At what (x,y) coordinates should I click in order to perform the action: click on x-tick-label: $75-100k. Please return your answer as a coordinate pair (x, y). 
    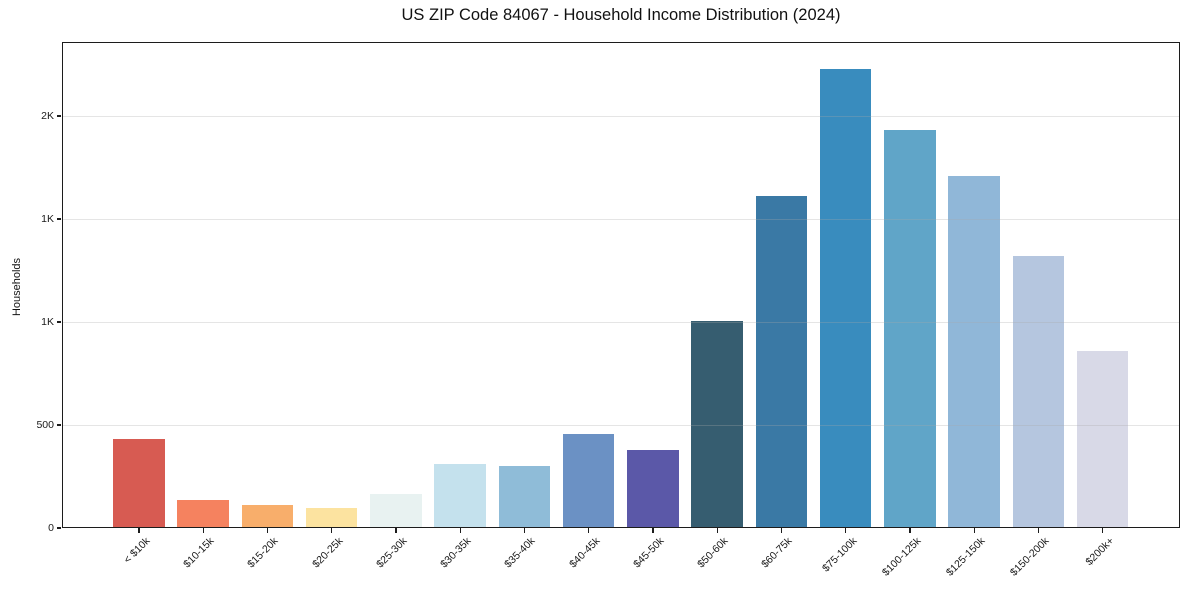
    Looking at the image, I should click on (839, 555).